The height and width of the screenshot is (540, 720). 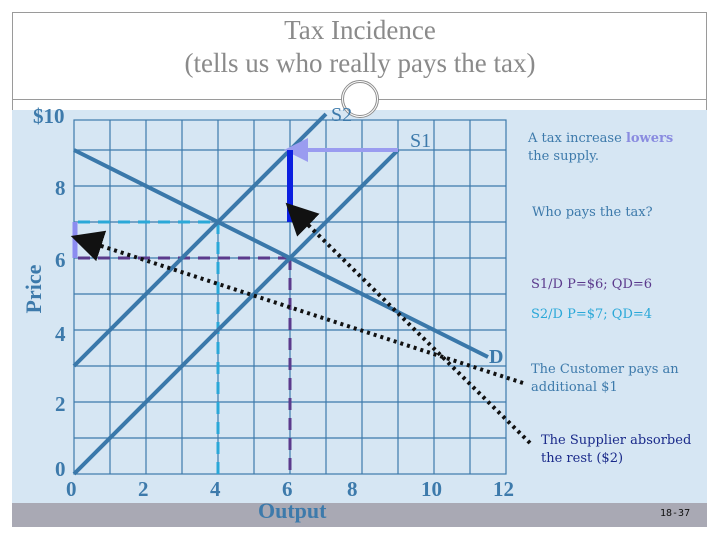 I want to click on who-pays-question: Who pays the tax?, so click(x=592, y=212).